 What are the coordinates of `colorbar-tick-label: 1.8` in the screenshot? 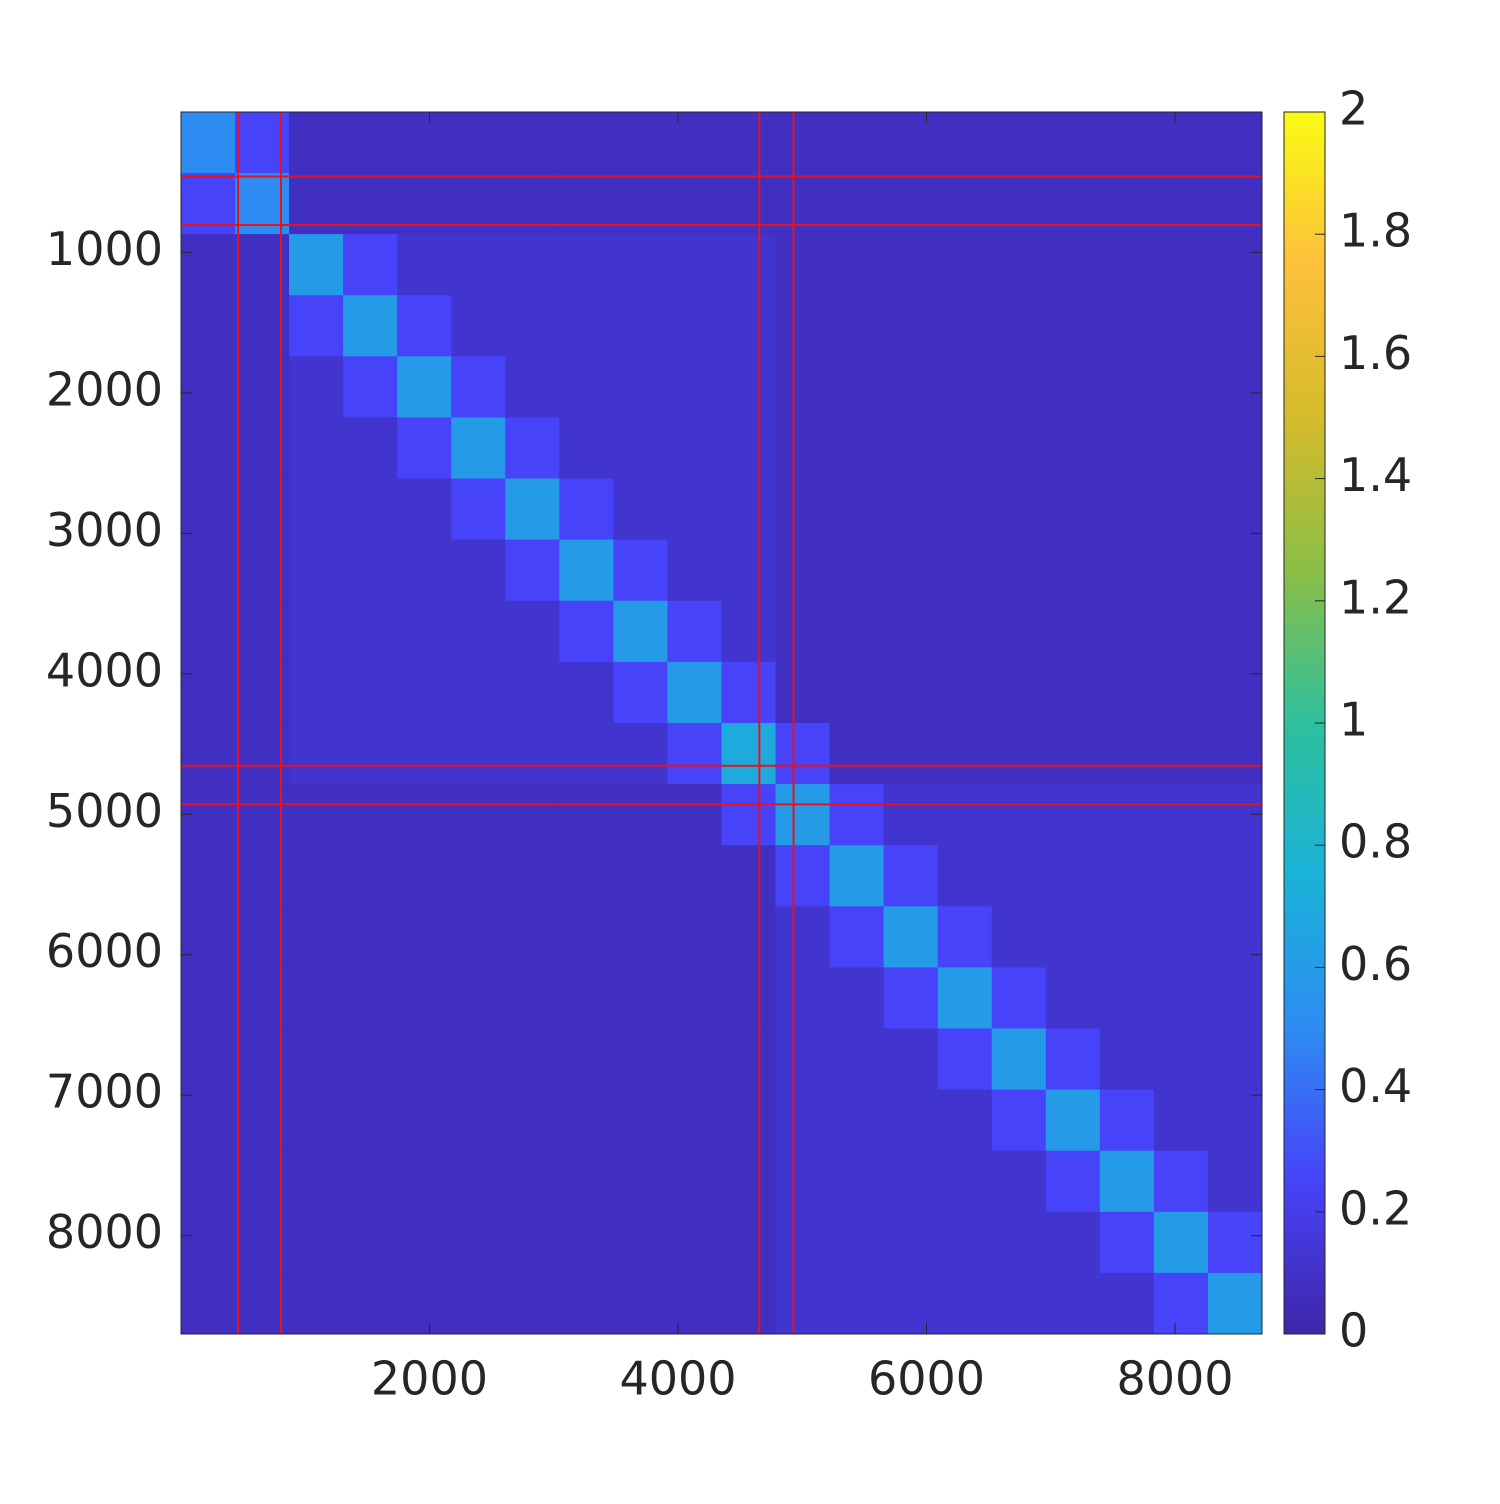 It's located at (1375, 231).